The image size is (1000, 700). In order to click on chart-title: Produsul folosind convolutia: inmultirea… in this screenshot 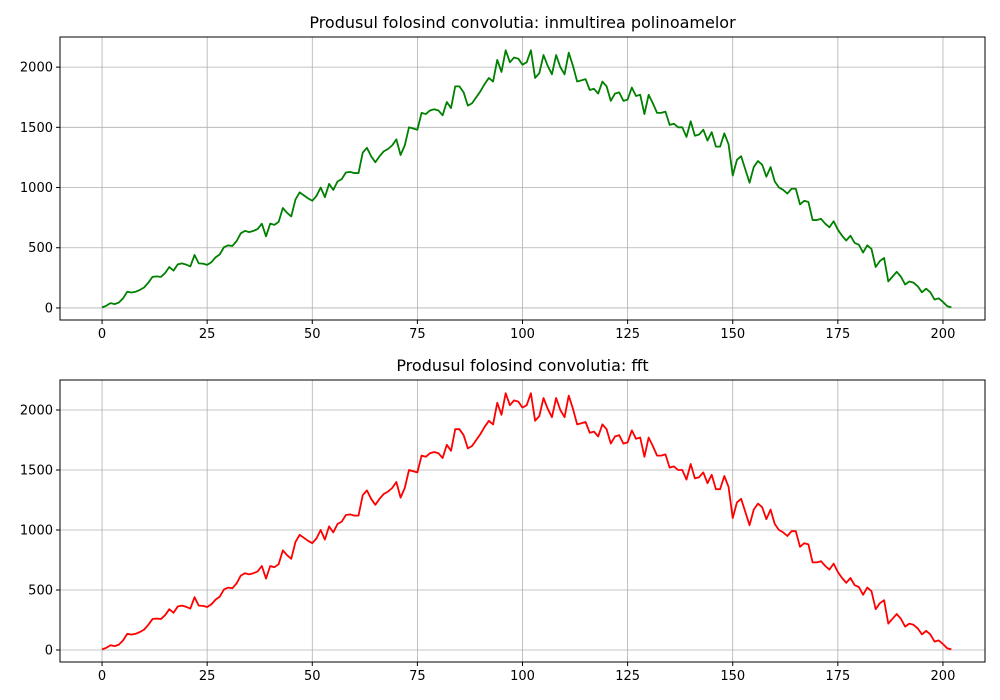, I will do `click(522, 22)`.